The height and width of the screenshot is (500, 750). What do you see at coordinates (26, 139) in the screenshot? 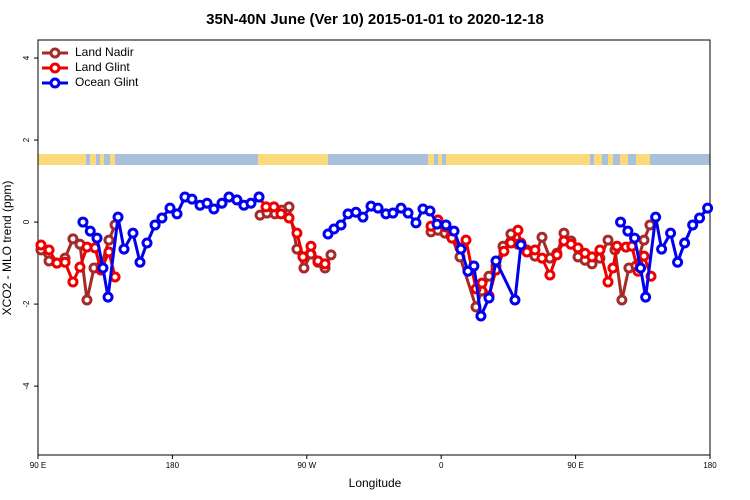
I see `y-tick-label: 2` at bounding box center [26, 139].